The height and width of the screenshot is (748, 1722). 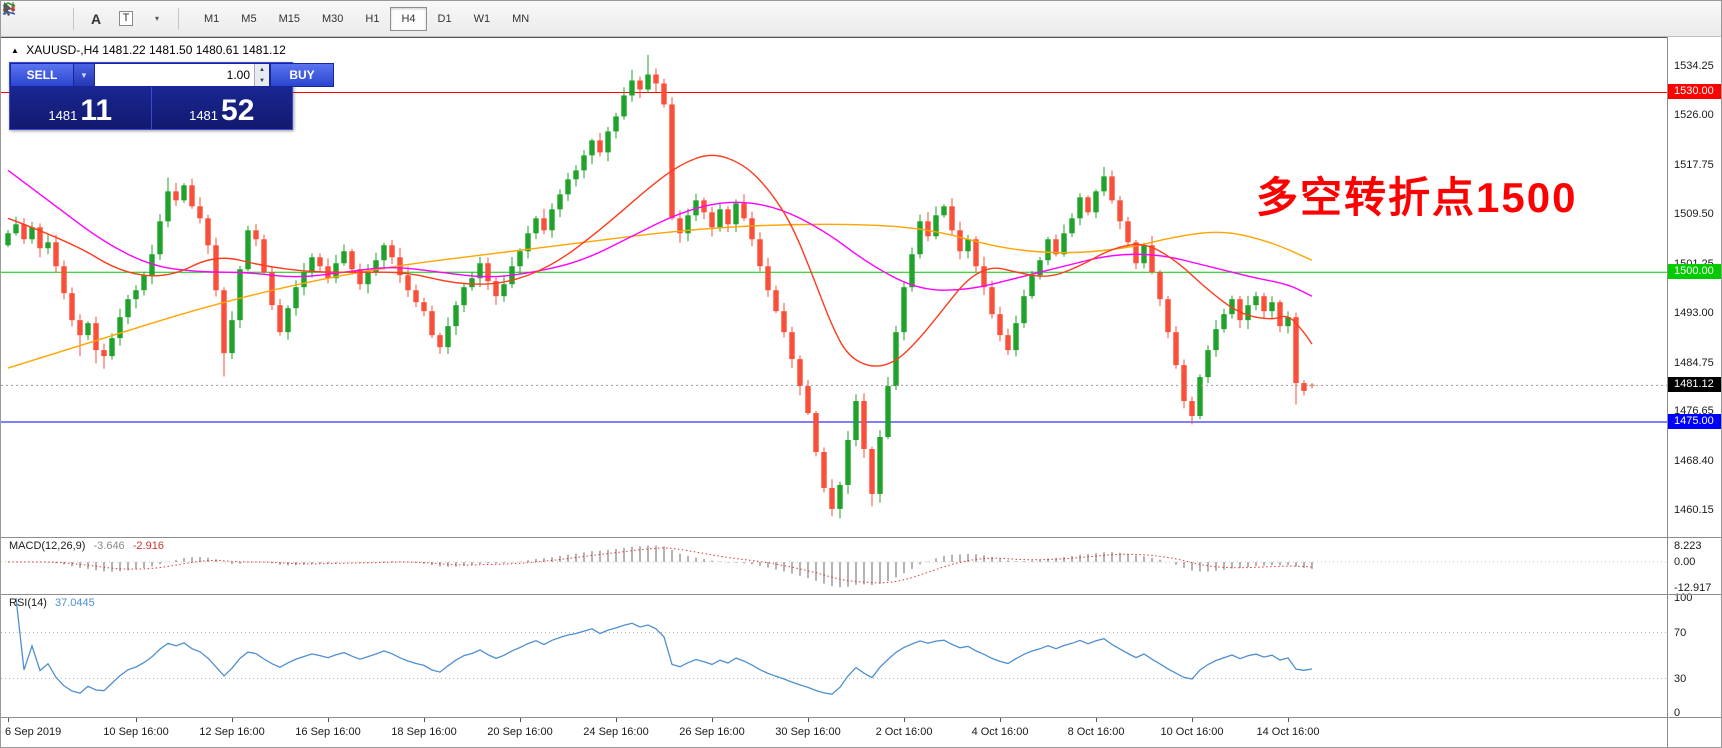 I want to click on drawing-tool-icon: ▾, so click(x=87, y=17).